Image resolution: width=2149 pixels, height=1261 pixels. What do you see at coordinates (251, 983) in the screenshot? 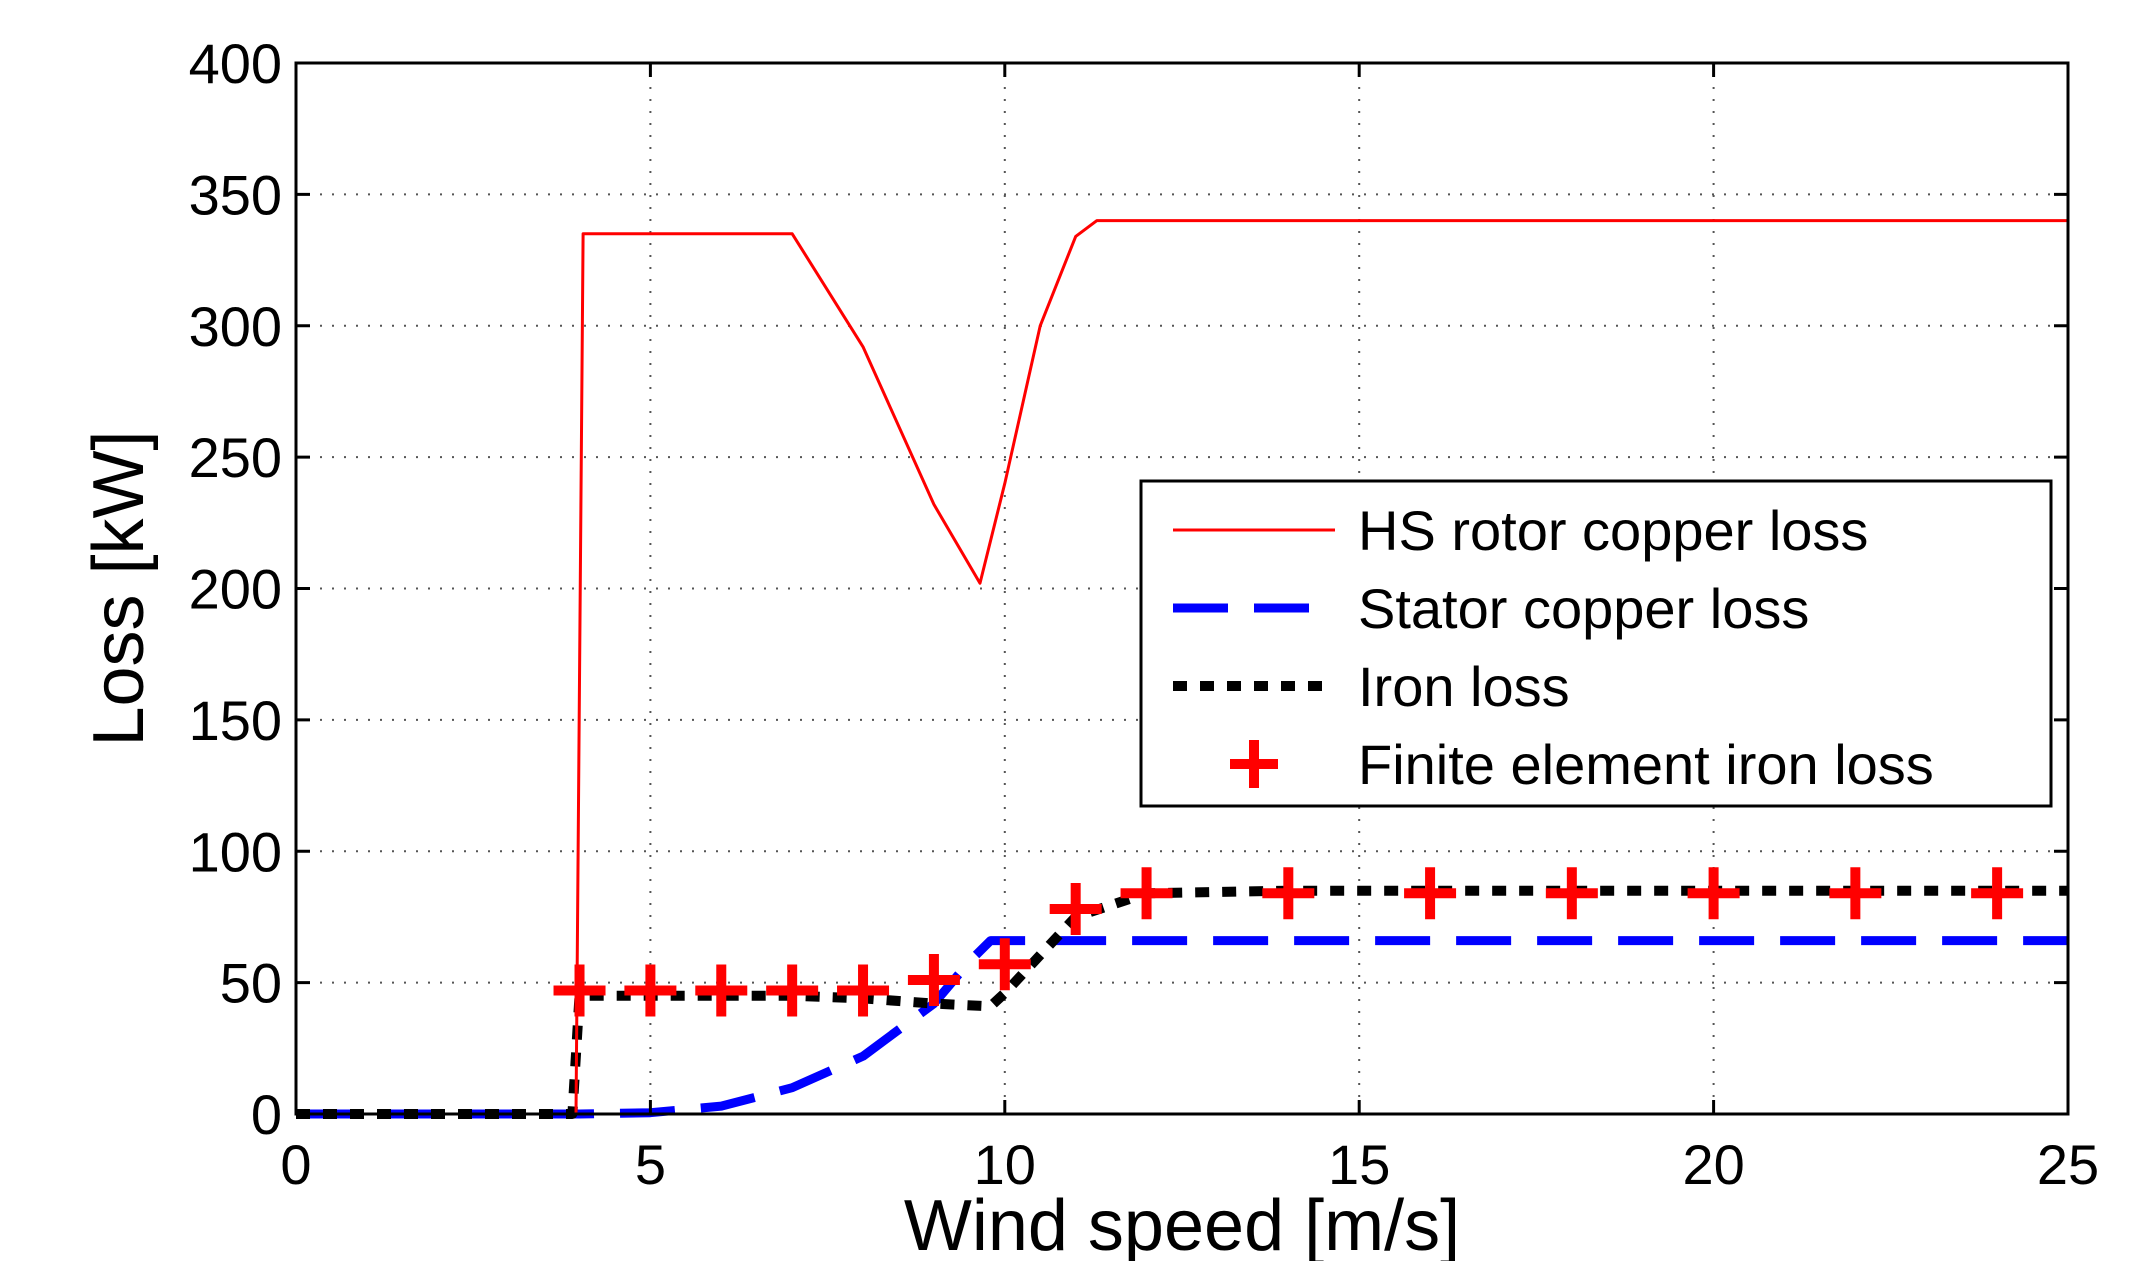
I see `y-tick-label: 50` at bounding box center [251, 983].